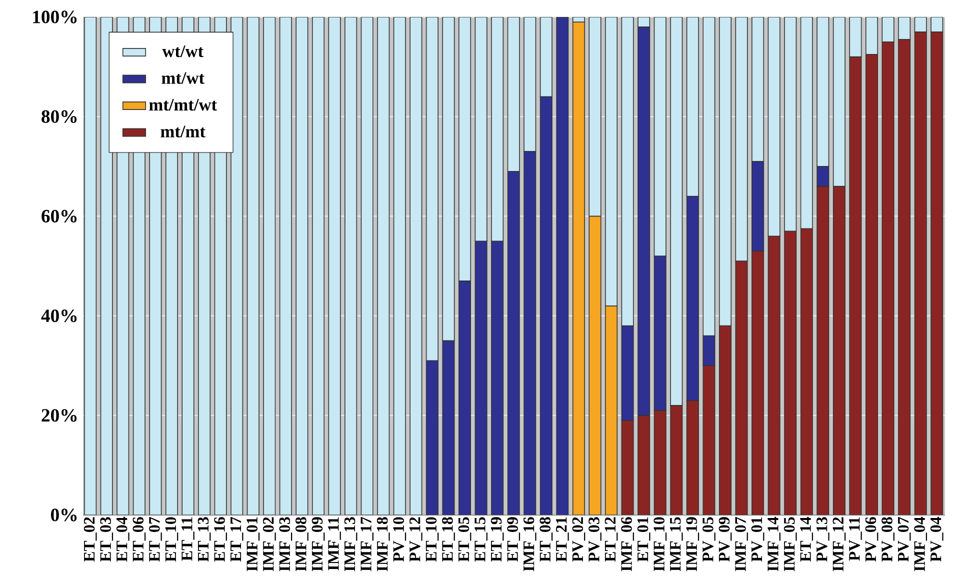 This screenshot has height=583, width=953. I want to click on x-tick-label: ET_11, so click(188, 539).